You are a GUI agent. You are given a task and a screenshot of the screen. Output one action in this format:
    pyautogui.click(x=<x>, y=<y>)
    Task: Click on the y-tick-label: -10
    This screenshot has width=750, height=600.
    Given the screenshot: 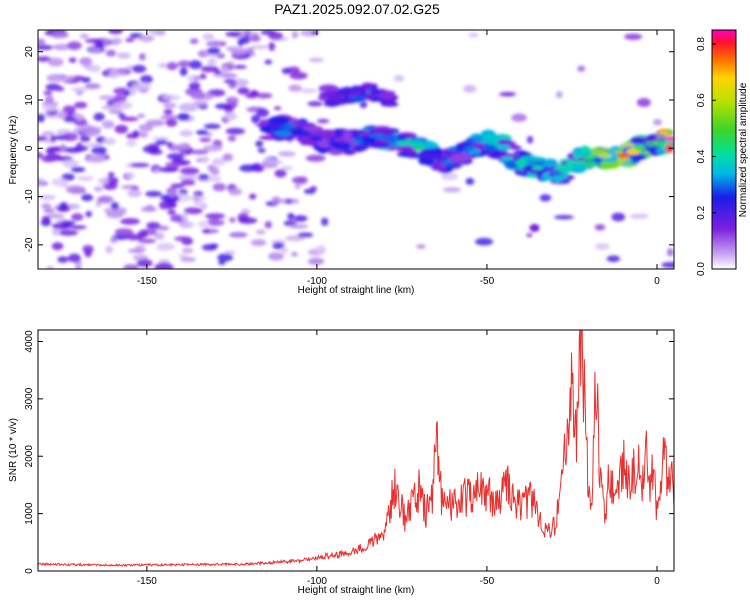 What is the action you would take?
    pyautogui.click(x=29, y=196)
    